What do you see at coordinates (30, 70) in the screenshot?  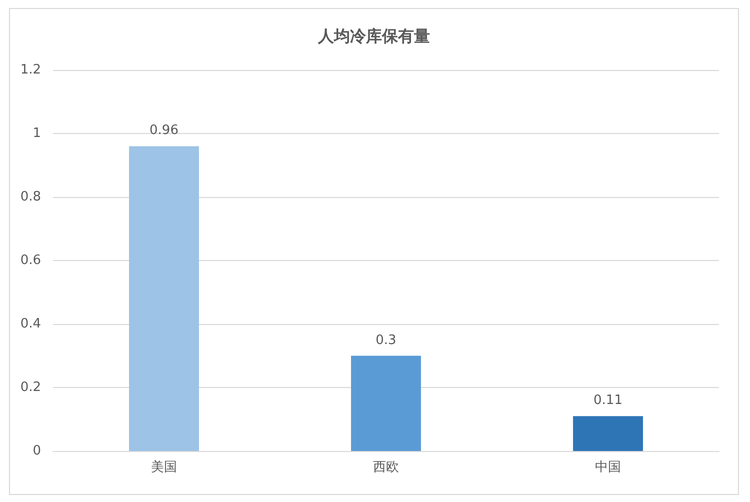 I see `y-tick-label: 1.2` at bounding box center [30, 70].